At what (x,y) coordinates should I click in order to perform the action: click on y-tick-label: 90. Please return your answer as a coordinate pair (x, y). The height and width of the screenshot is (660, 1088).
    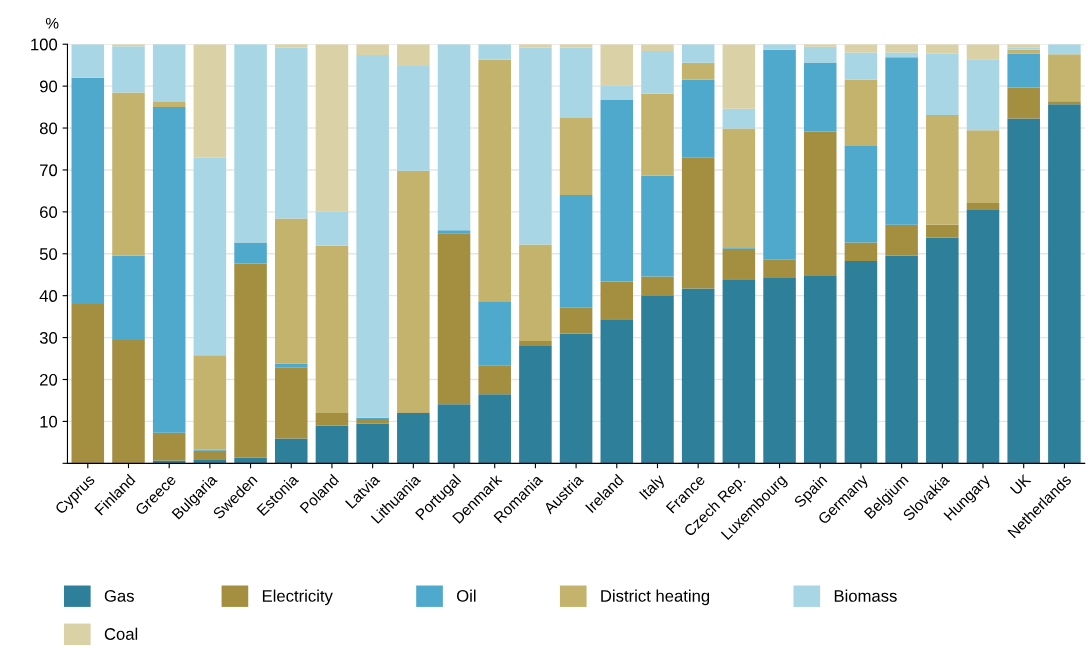
    Looking at the image, I should click on (48, 86).